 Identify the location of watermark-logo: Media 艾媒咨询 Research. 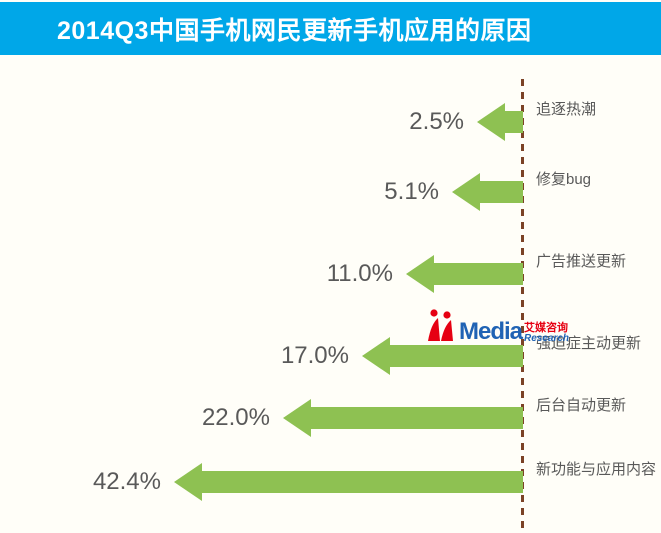
(498, 325).